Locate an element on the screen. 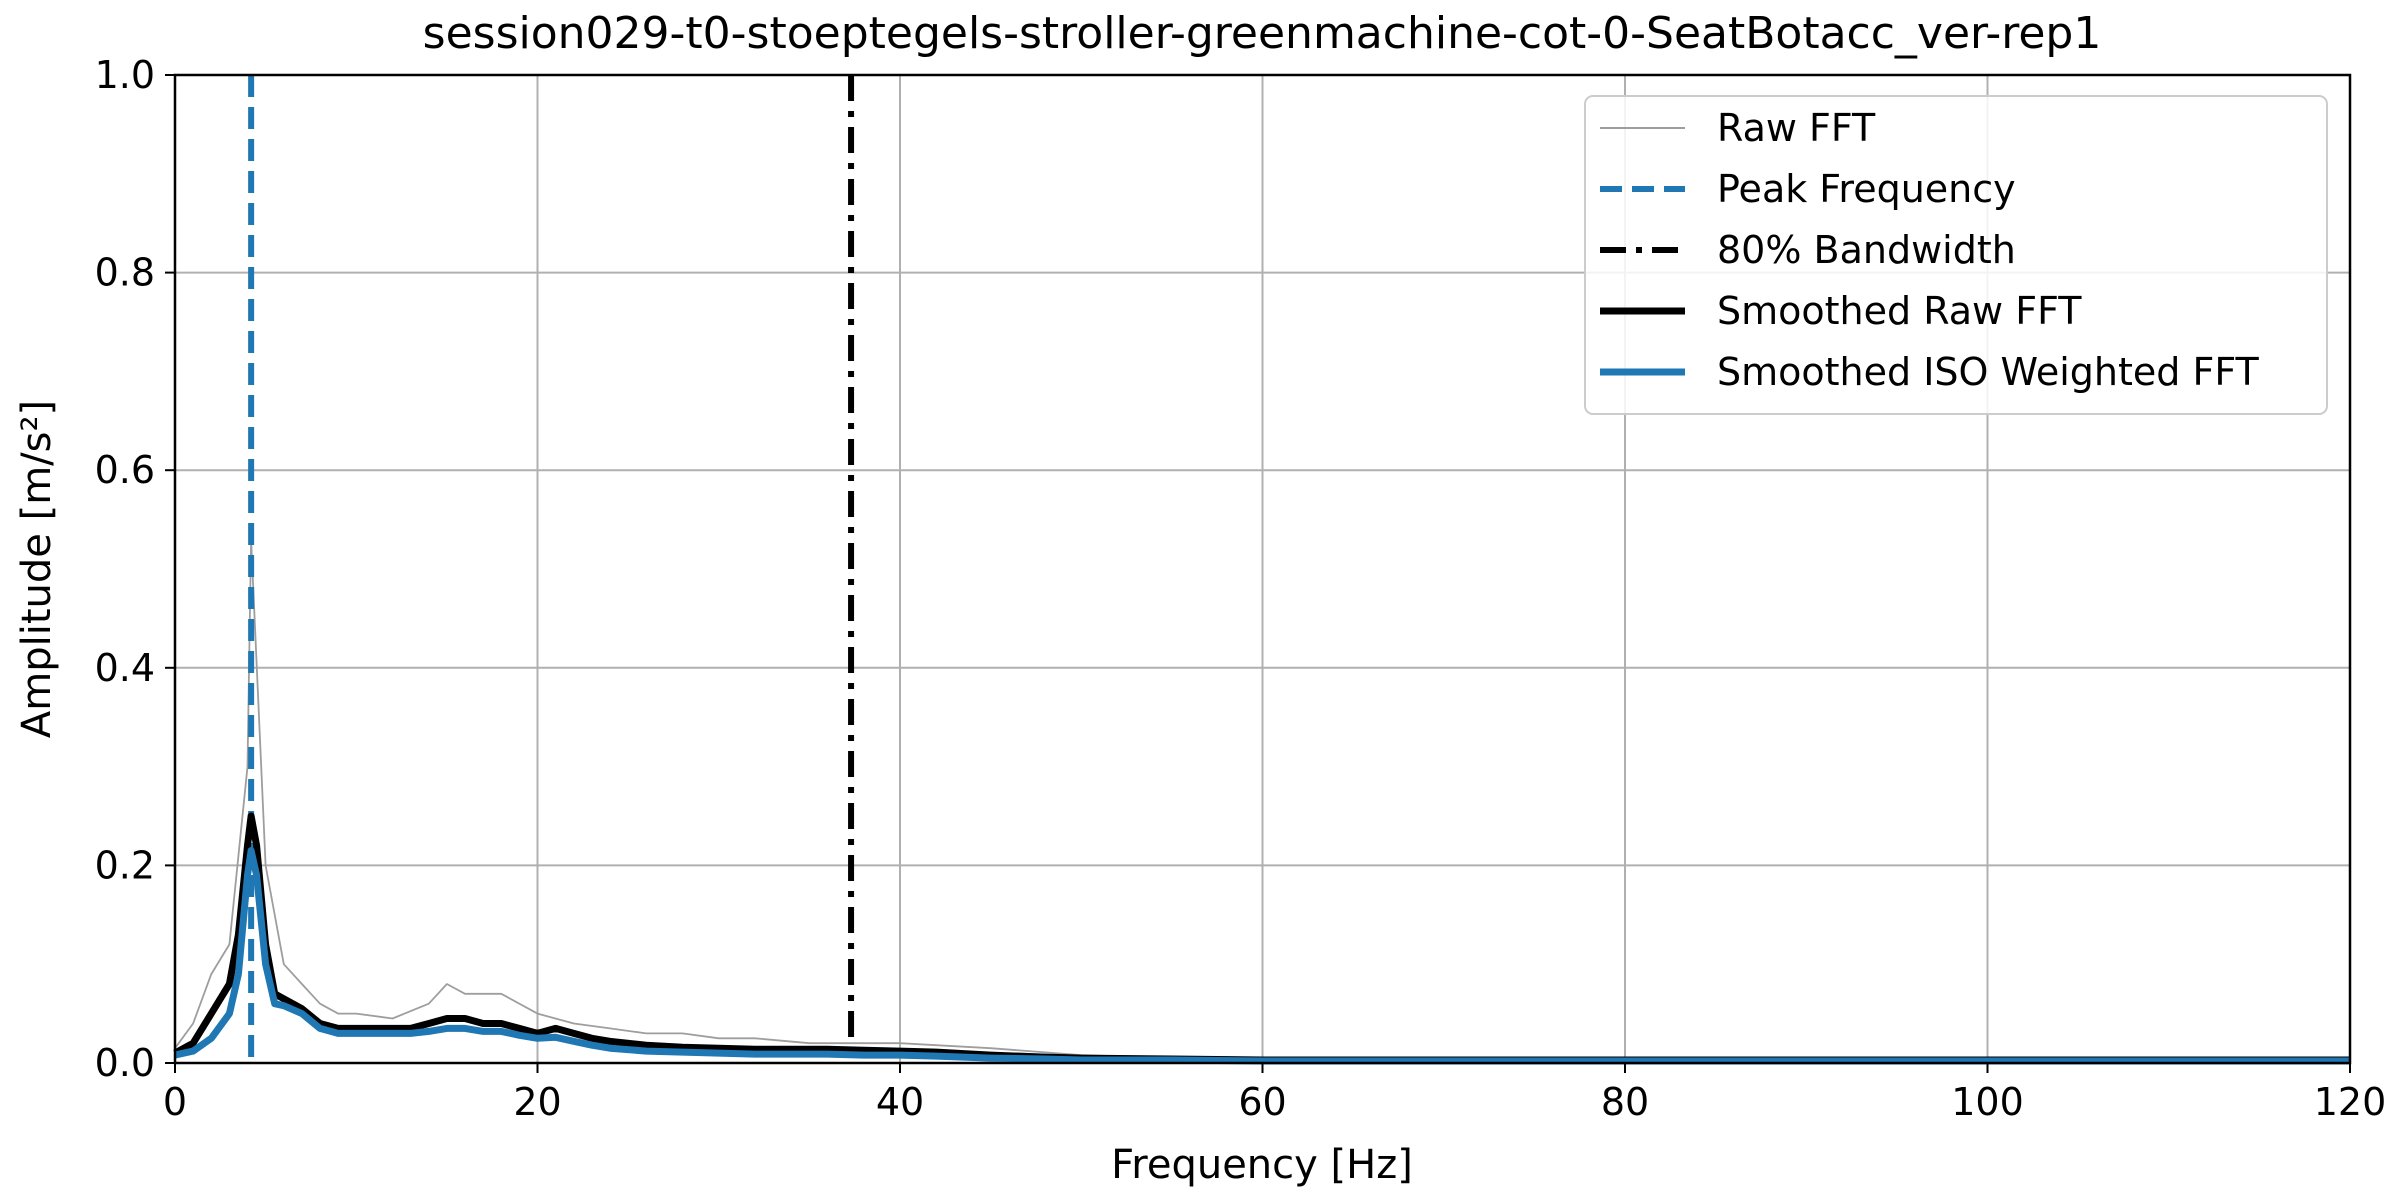 Image resolution: width=2400 pixels, height=1200 pixels. x-tick-label: 40 is located at coordinates (900, 1102).